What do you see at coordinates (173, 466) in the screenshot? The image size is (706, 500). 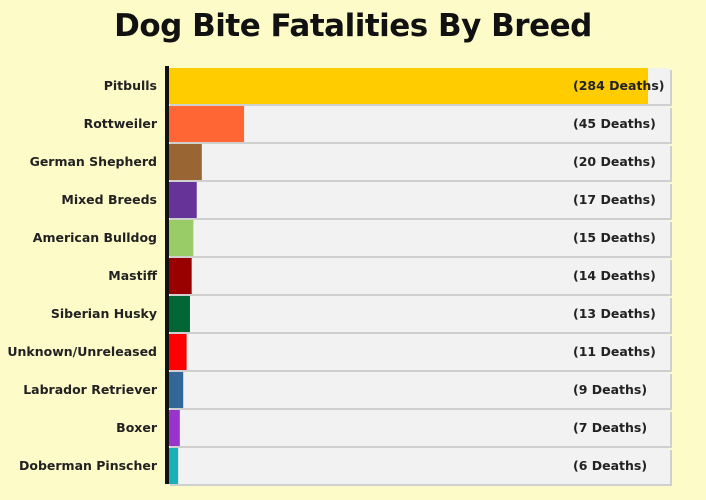 I see `bar-doberman-pinscher` at bounding box center [173, 466].